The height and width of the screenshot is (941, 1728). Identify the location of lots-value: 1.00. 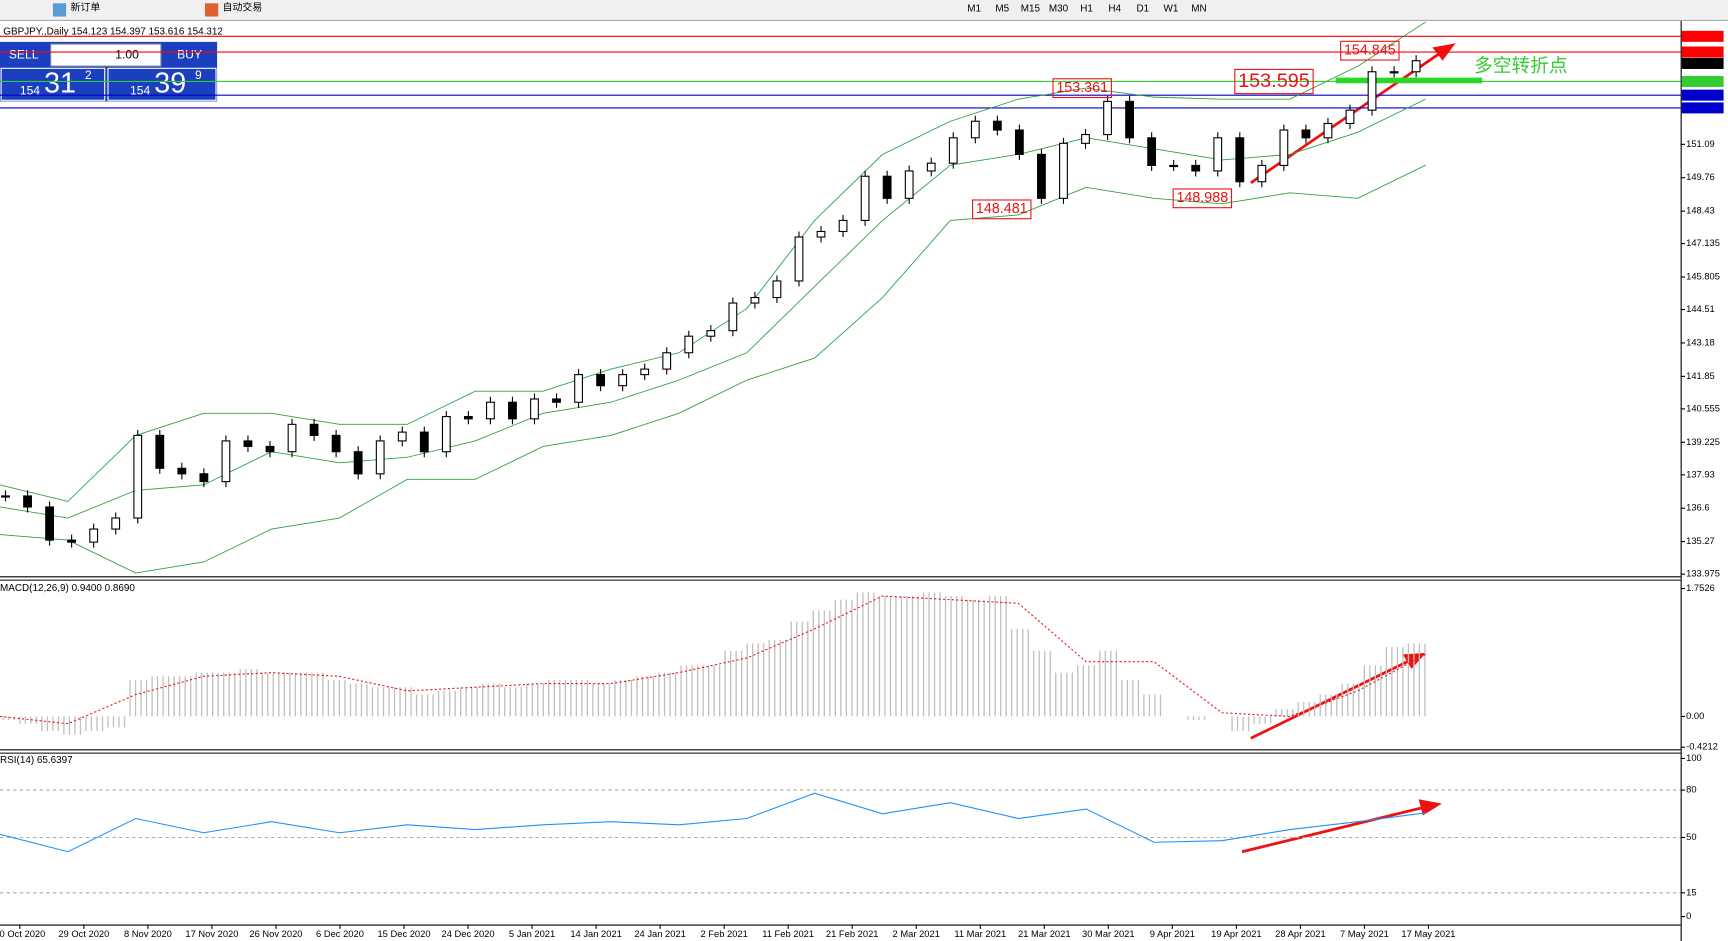
(127, 54).